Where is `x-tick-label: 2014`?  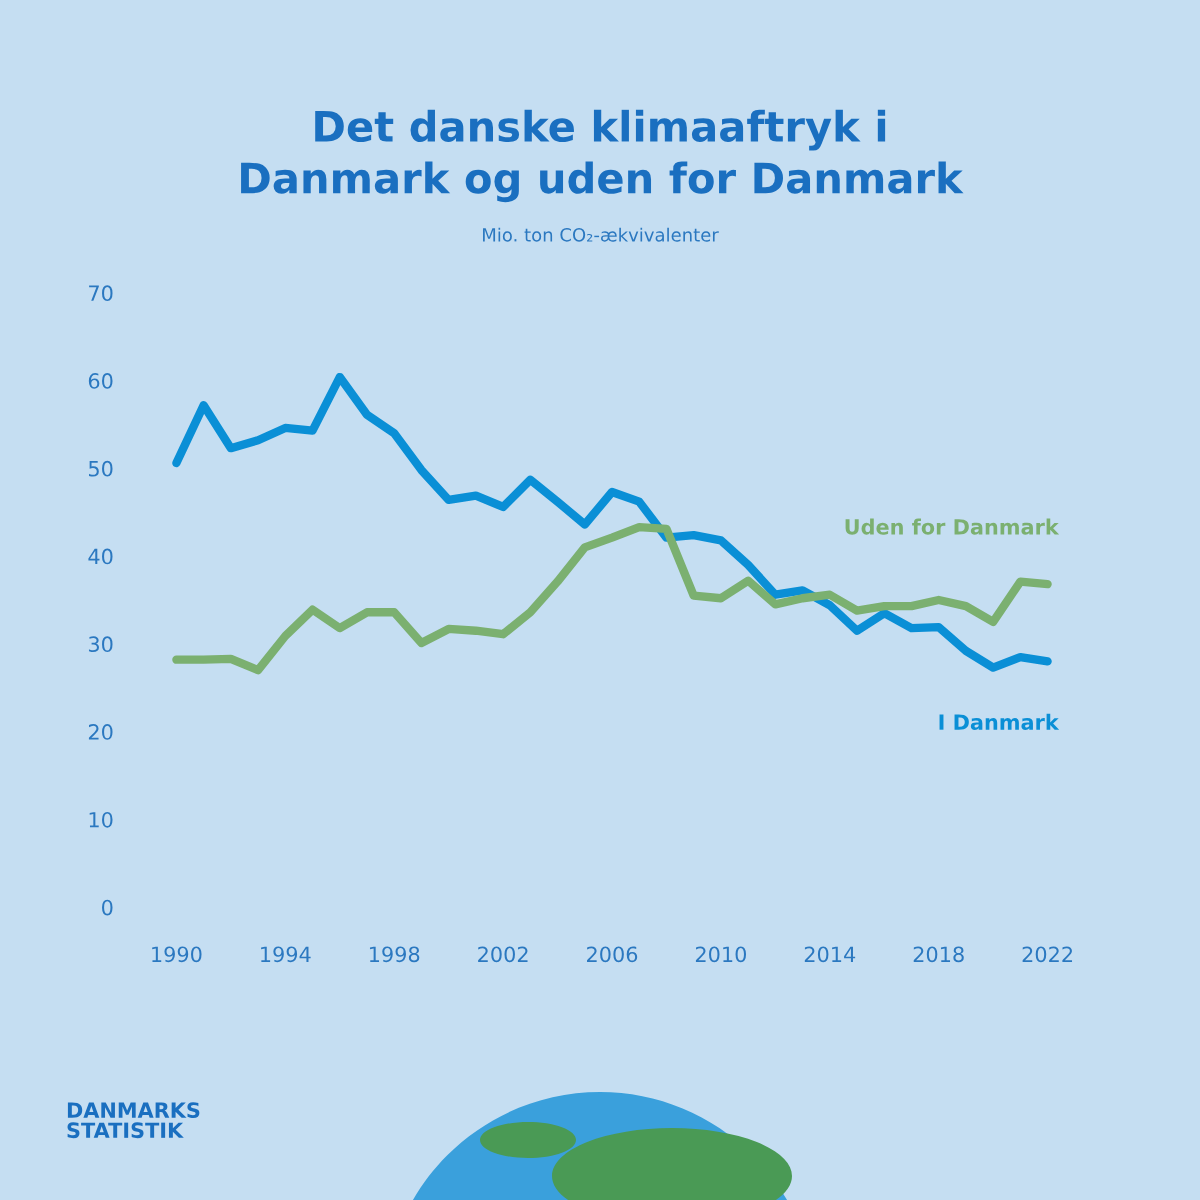 x-tick-label: 2014 is located at coordinates (830, 954).